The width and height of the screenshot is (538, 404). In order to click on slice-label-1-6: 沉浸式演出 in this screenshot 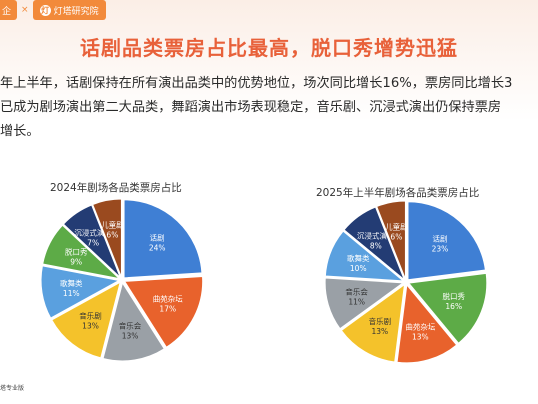, I will do `click(376, 235)`.